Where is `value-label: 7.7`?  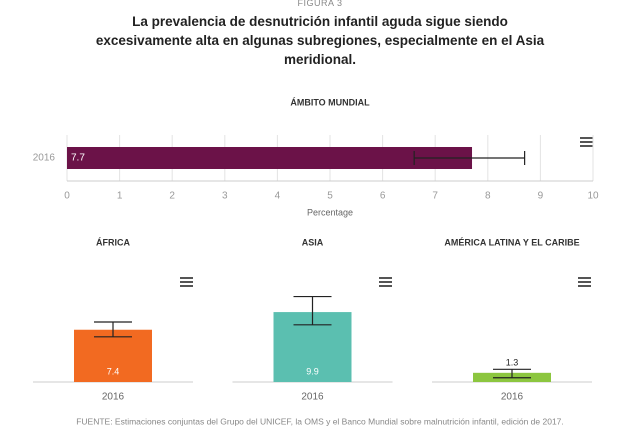 value-label: 7.7 is located at coordinates (78, 158).